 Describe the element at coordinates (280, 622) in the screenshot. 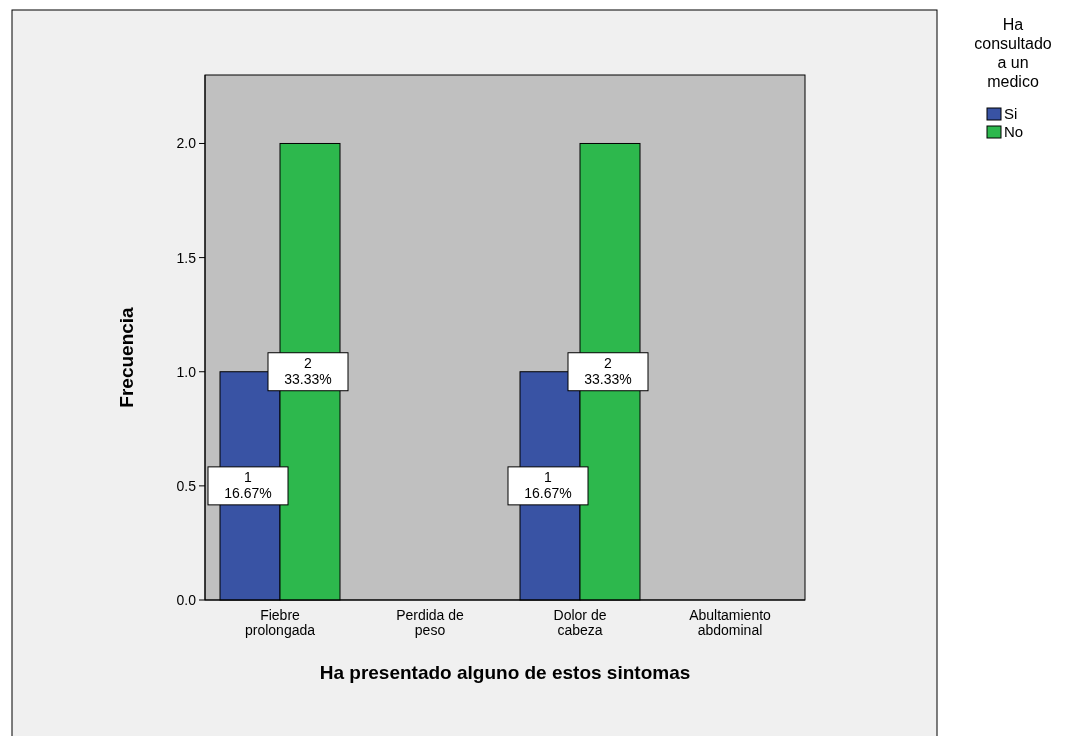

I see `x-tick-label: Fiebre prolongada` at that location.